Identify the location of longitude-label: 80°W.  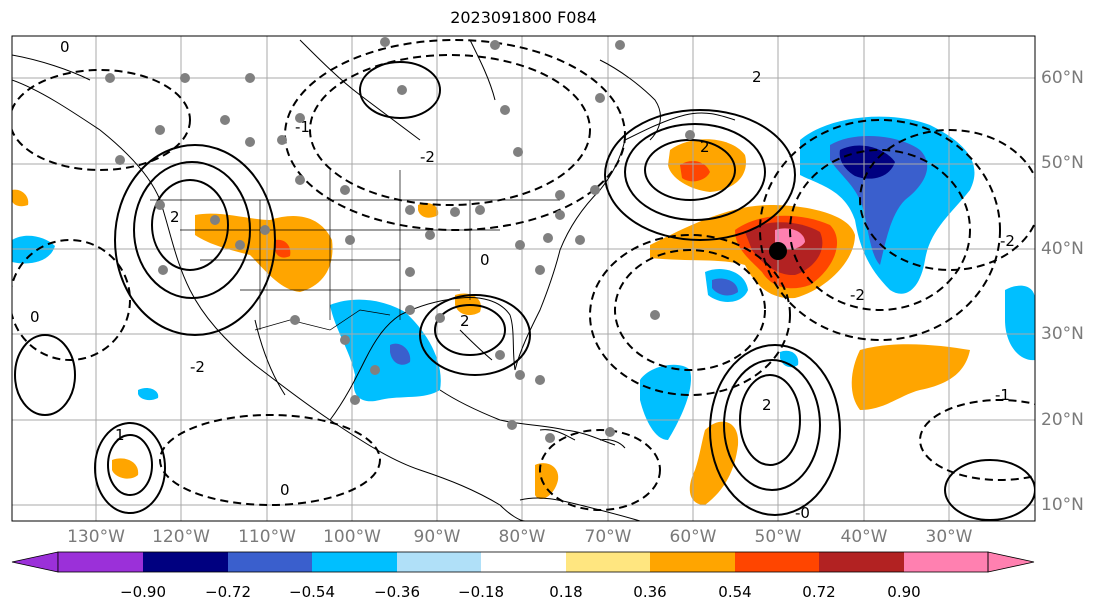
(522, 537).